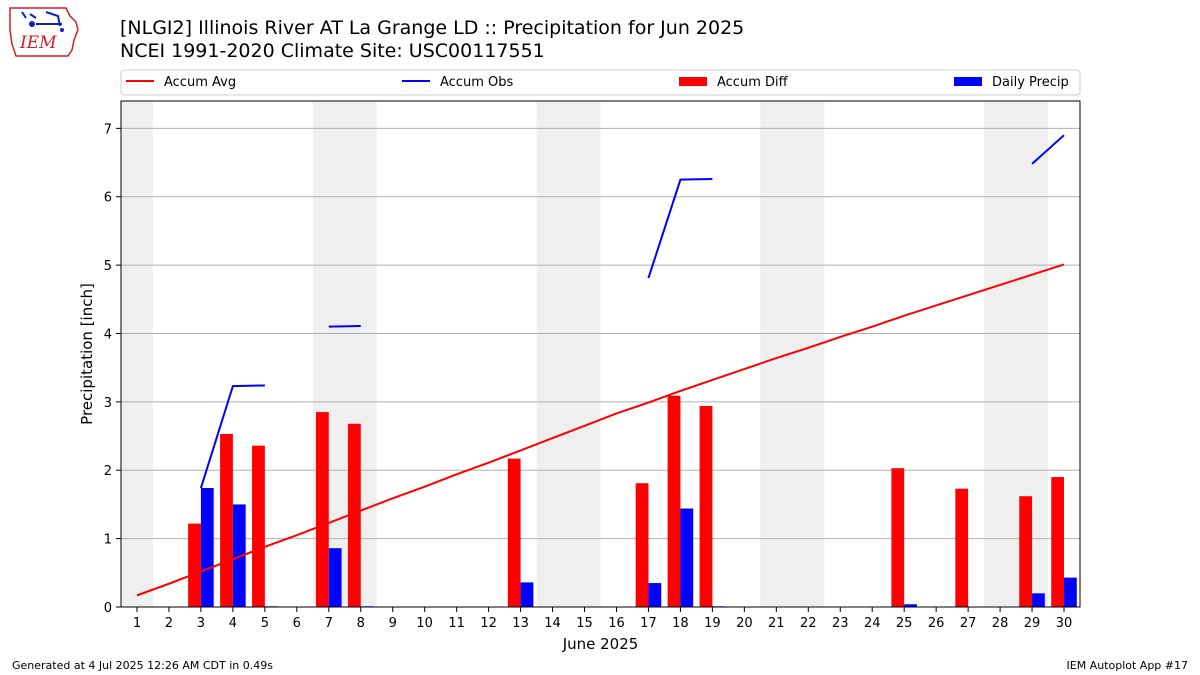 The height and width of the screenshot is (675, 1200). I want to click on x-tick-label: 3, so click(201, 623).